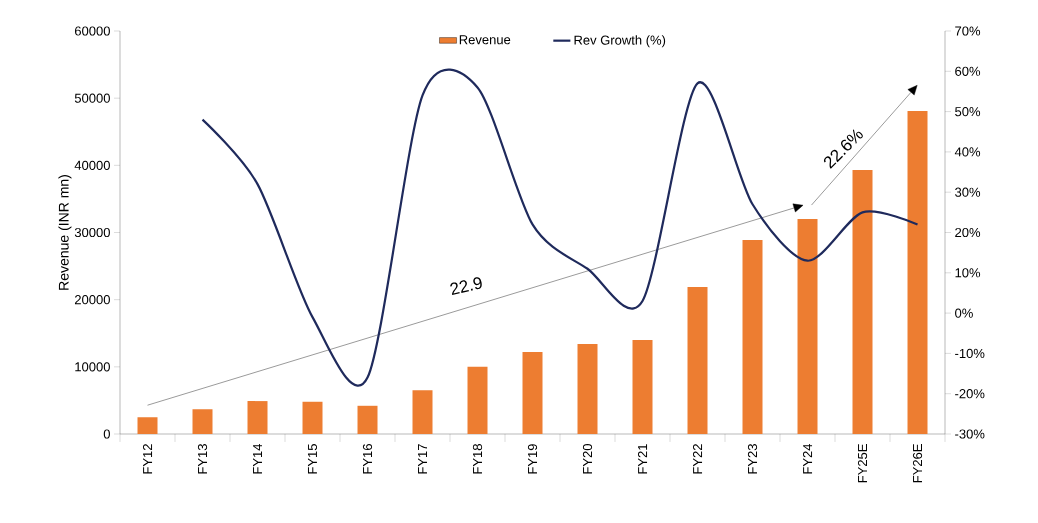  What do you see at coordinates (917, 463) in the screenshot?
I see `x-tick-label: FY26E` at bounding box center [917, 463].